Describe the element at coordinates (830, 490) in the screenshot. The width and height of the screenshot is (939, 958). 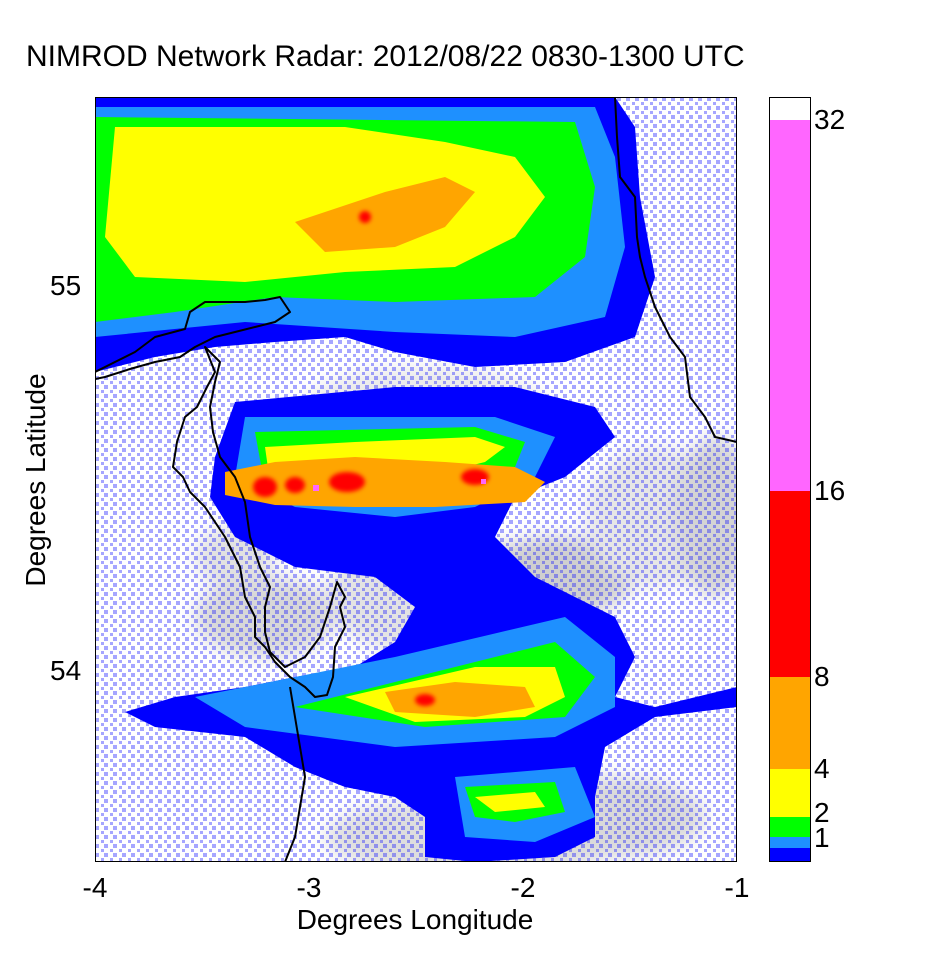
I see `colorbar-tick-label: 16` at that location.